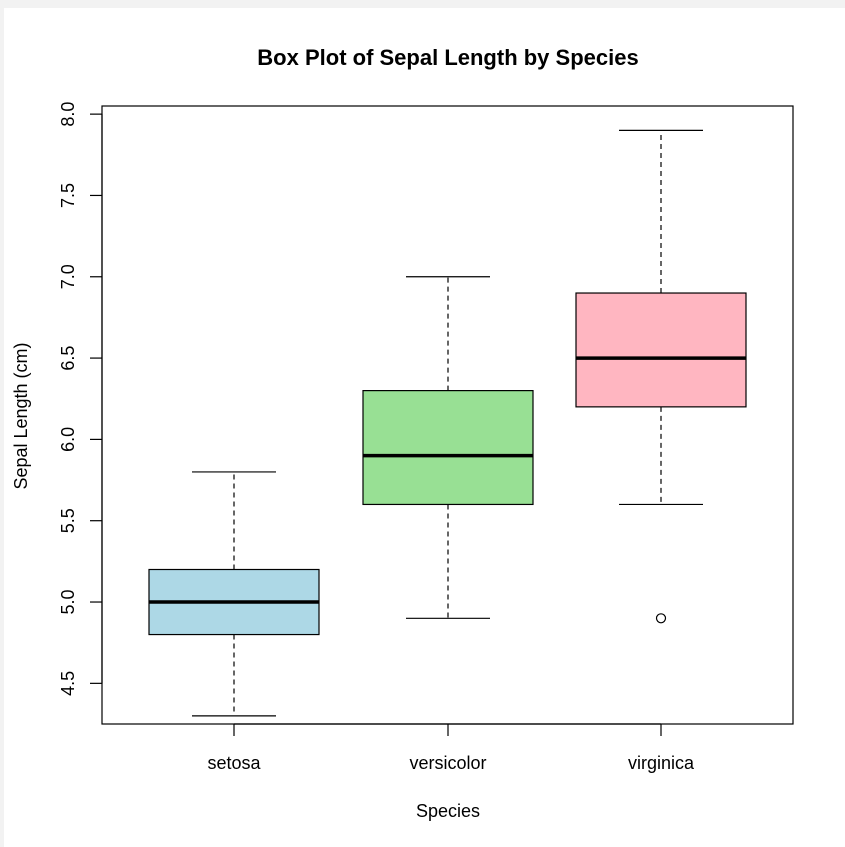  What do you see at coordinates (21, 415) in the screenshot?
I see `y-axis-label: Sepal Length (cm)` at bounding box center [21, 415].